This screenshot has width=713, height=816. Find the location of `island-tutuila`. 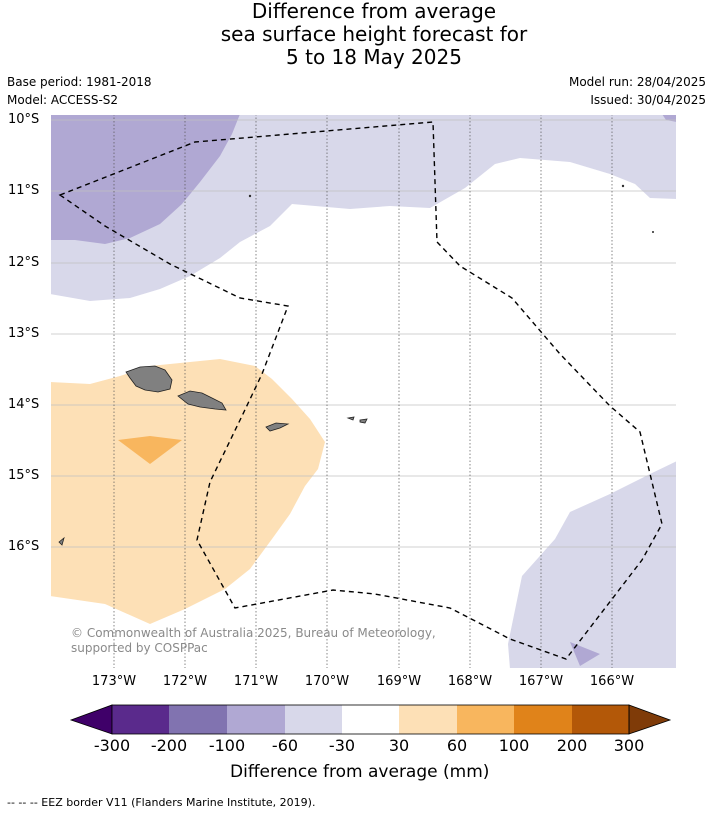

island-tutuila is located at coordinates (277, 427).